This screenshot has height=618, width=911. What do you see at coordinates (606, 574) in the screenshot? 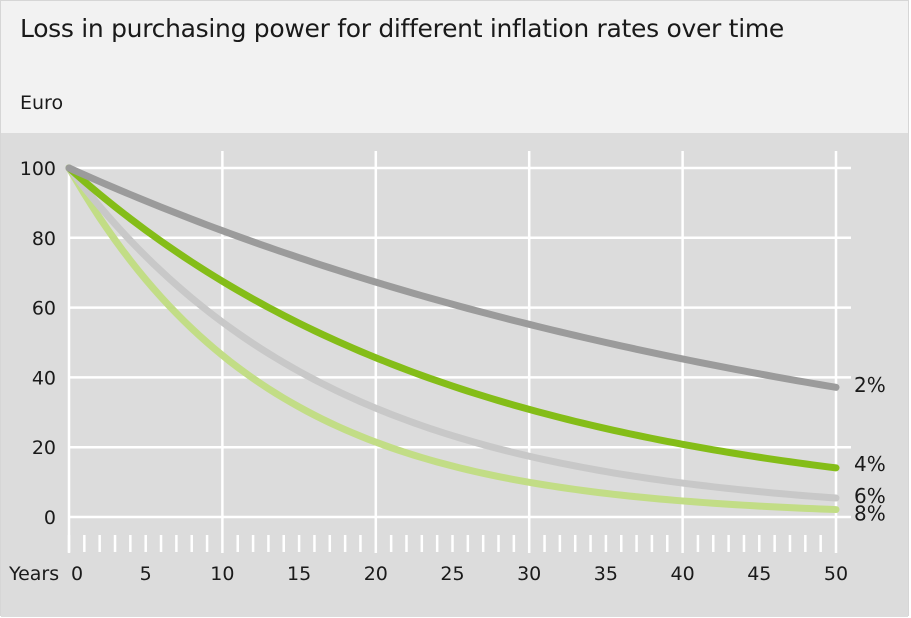
I see `x-tick-label: 35` at bounding box center [606, 574].